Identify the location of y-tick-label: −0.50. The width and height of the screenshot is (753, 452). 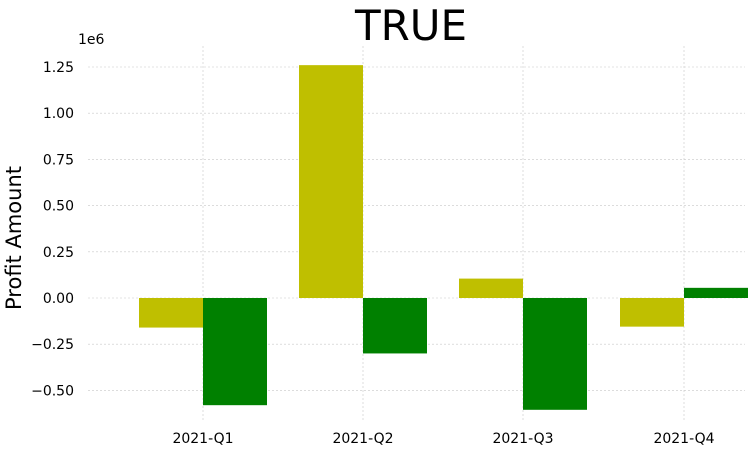
(52, 391).